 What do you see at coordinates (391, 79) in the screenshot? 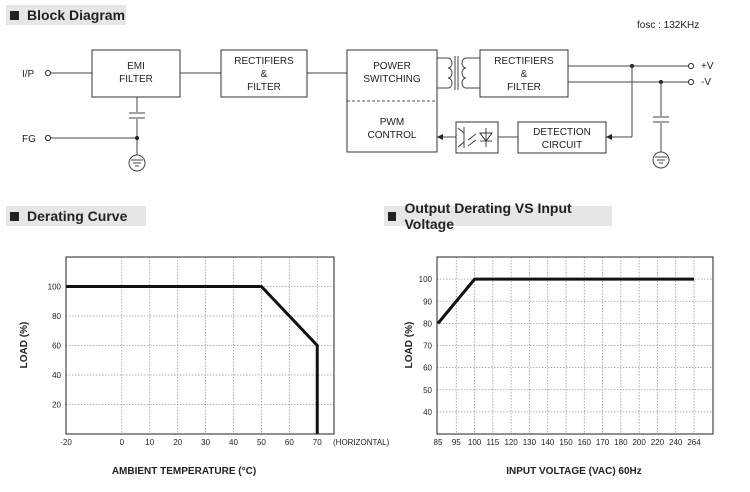
I see `power-label-2: SWITCHING` at bounding box center [391, 79].